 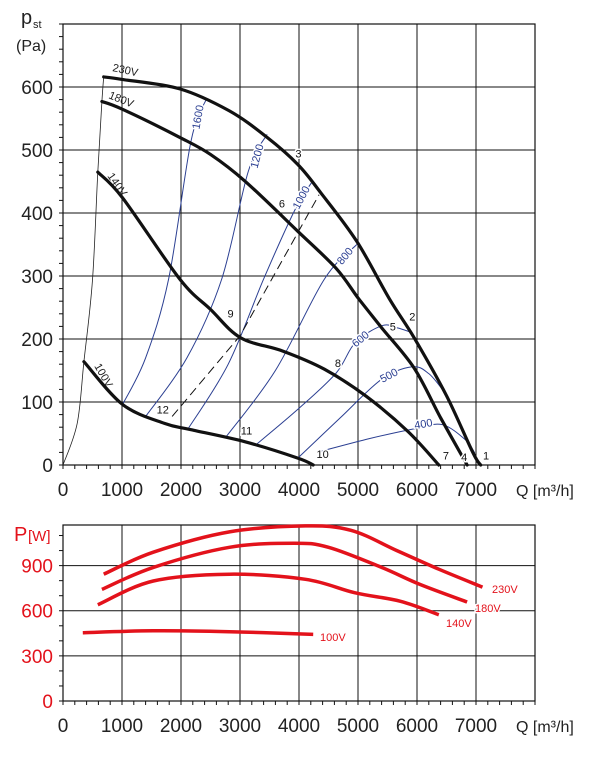 I want to click on y-tick-label: 400, so click(x=37, y=214).